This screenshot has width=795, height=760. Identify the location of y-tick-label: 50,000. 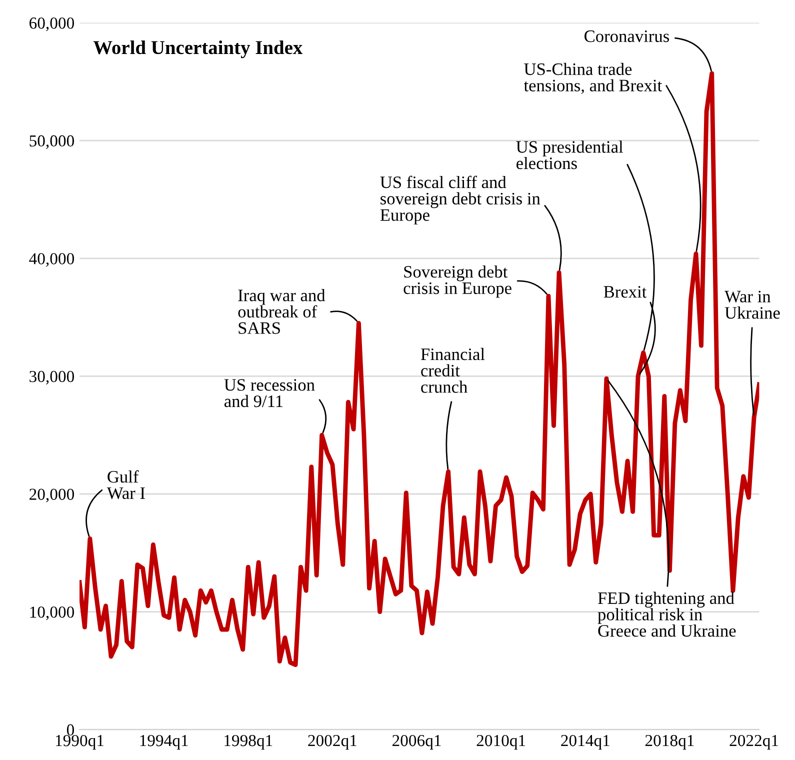
(52, 142).